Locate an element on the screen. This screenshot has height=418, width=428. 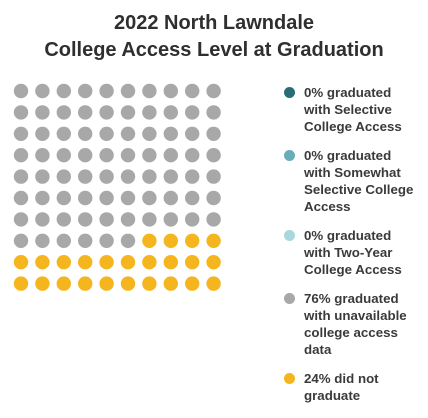
legend-label-line: college access is located at coordinates (351, 332).